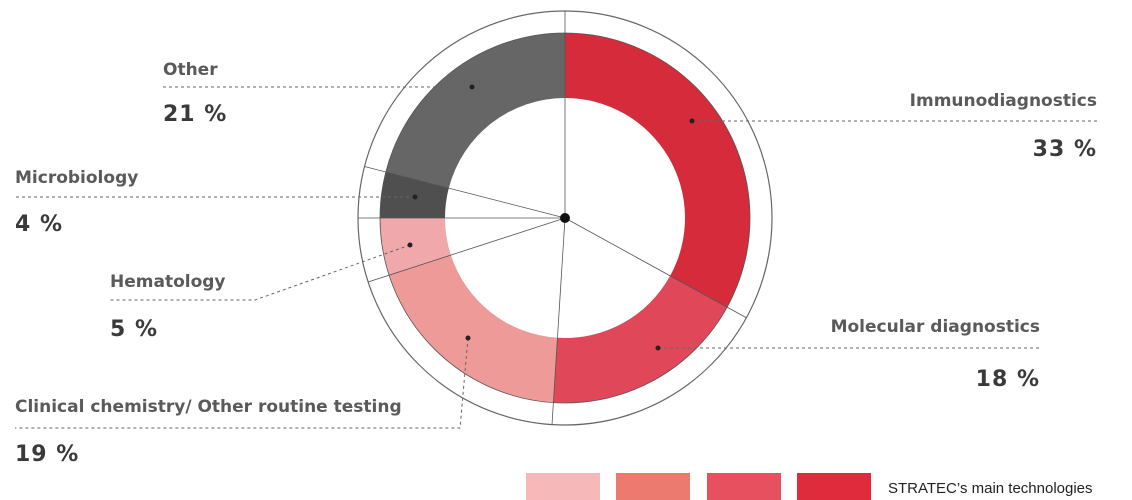  What do you see at coordinates (195, 114) in the screenshot?
I see `value-label: 21 %` at bounding box center [195, 114].